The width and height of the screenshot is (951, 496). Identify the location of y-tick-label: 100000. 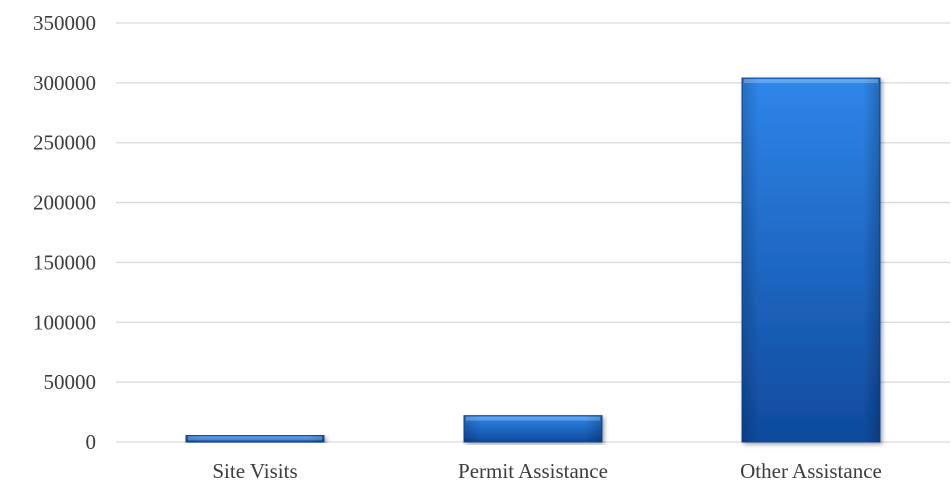
(64, 322).